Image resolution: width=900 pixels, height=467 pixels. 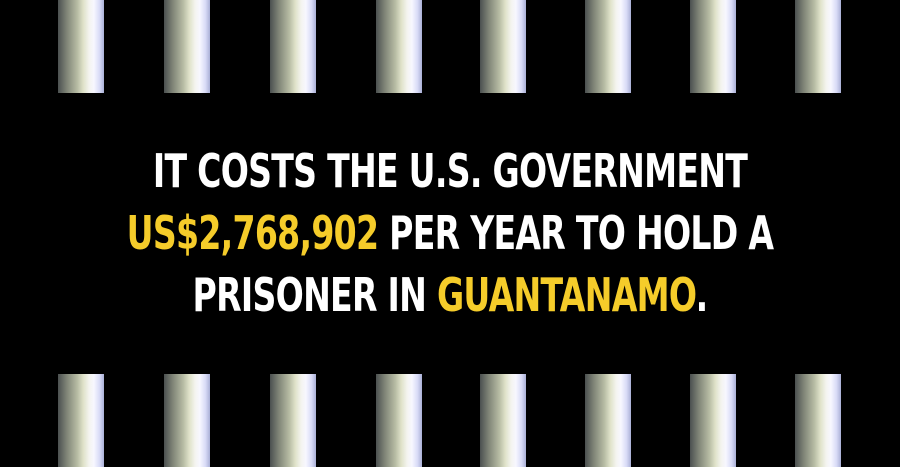 What do you see at coordinates (450, 171) in the screenshot?
I see `headline-line-1: IT COSTS THE U.S. GOVERNMENT` at bounding box center [450, 171].